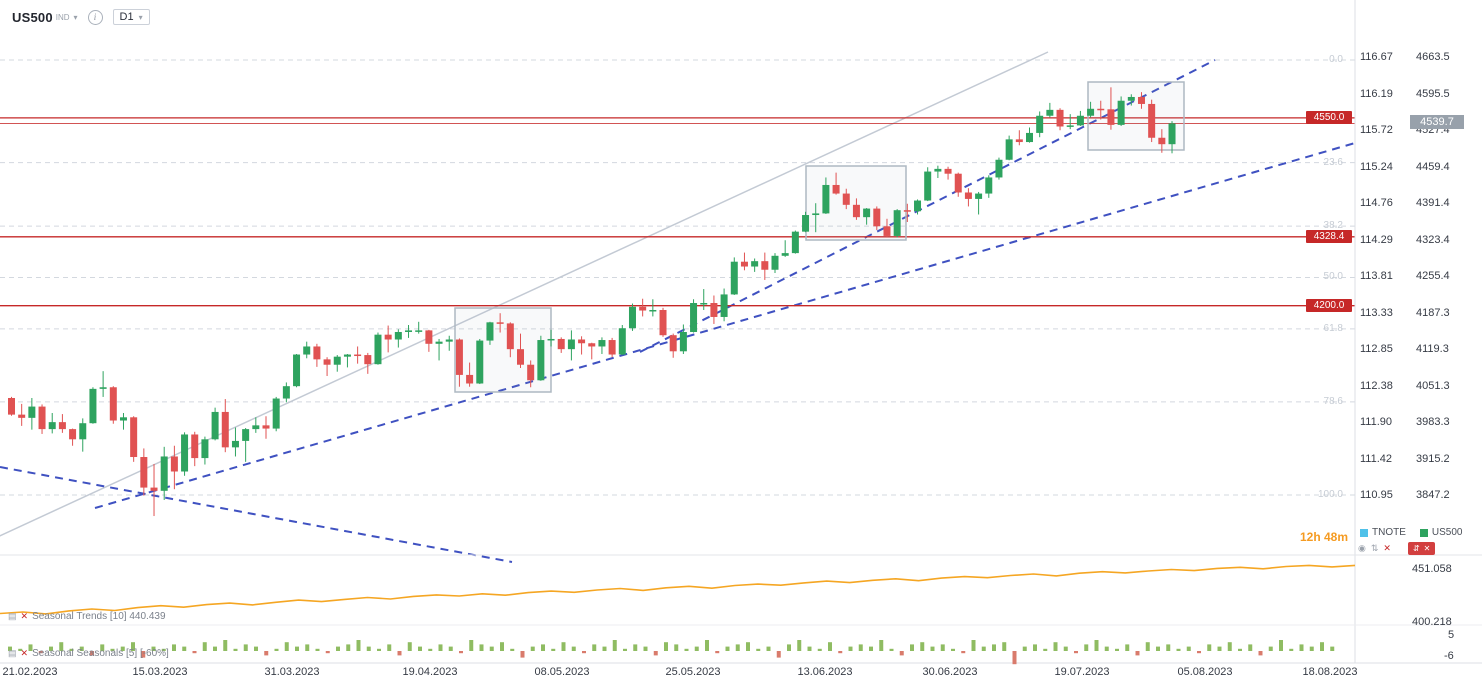  I want to click on close-symbol-badge: ⇵ ✕, so click(1421, 548).